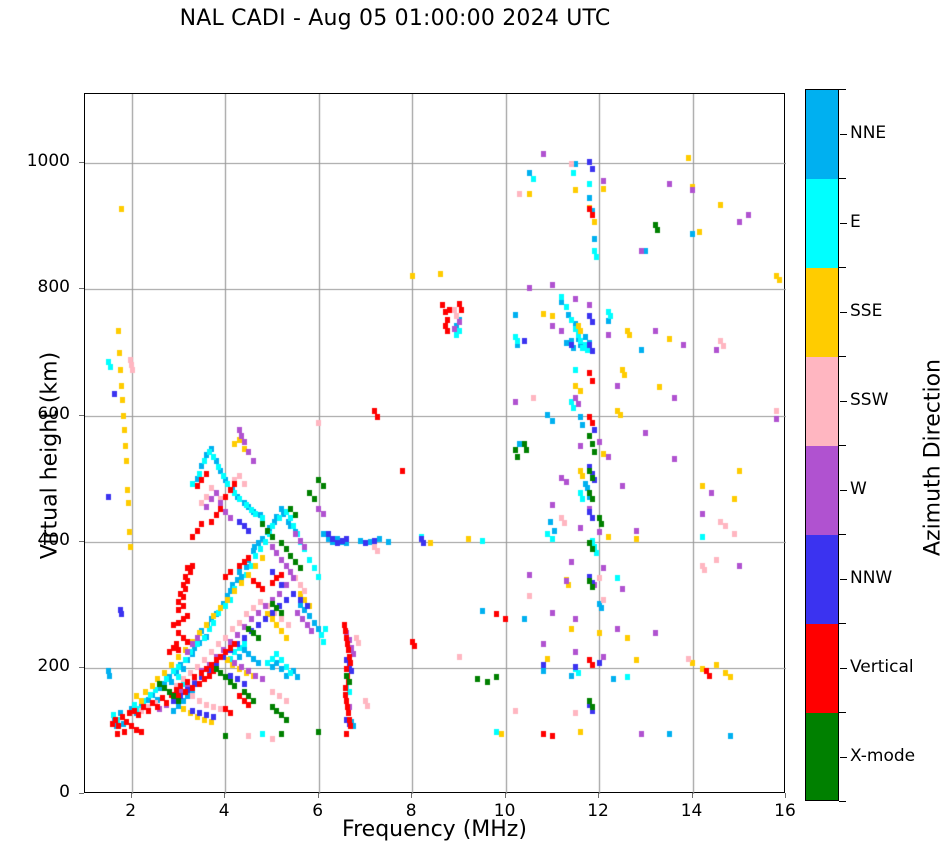 Image resolution: width=951 pixels, height=856 pixels. What do you see at coordinates (411, 811) in the screenshot?
I see `x-tick-label: 8` at bounding box center [411, 811].